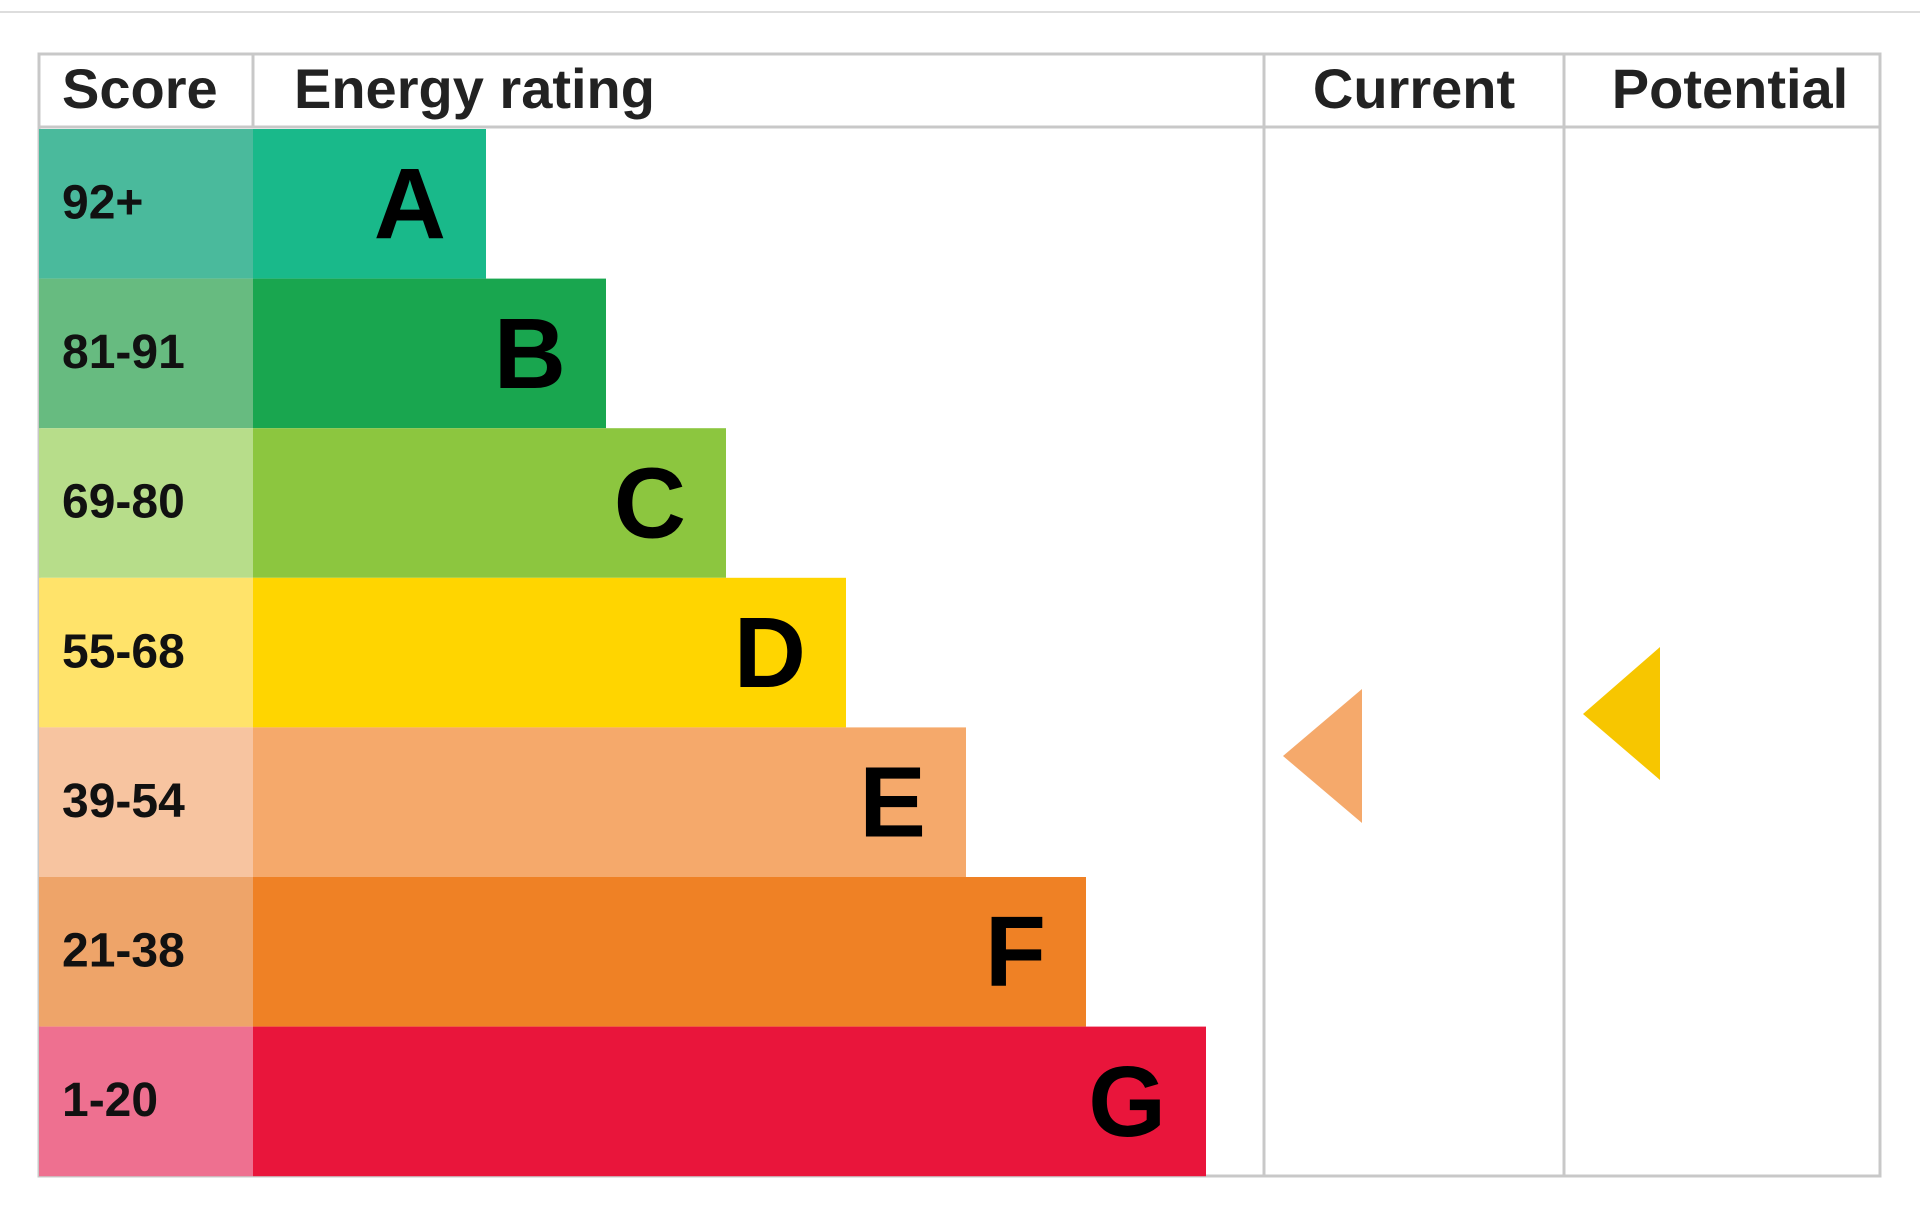 The image size is (1920, 1227). What do you see at coordinates (123, 502) in the screenshot?
I see `score-label: 69-80` at bounding box center [123, 502].